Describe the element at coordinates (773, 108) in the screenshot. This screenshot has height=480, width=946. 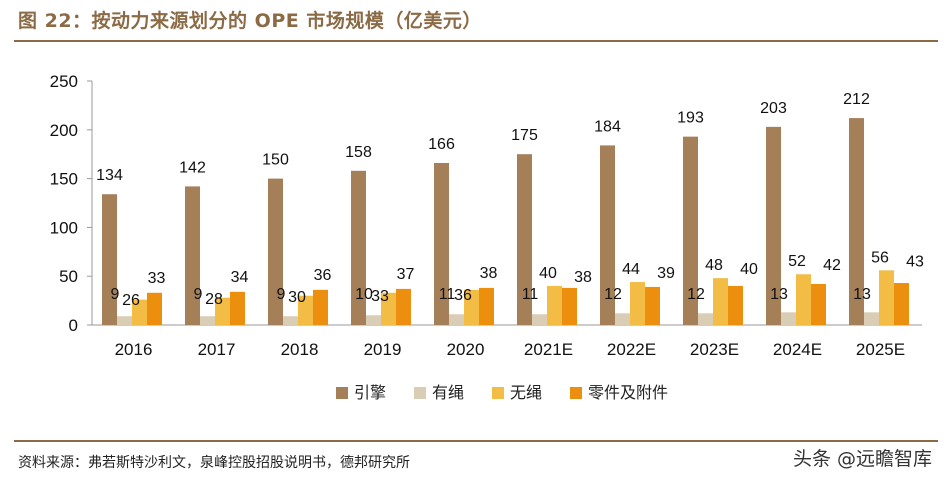
I see `data-label: 203` at that location.